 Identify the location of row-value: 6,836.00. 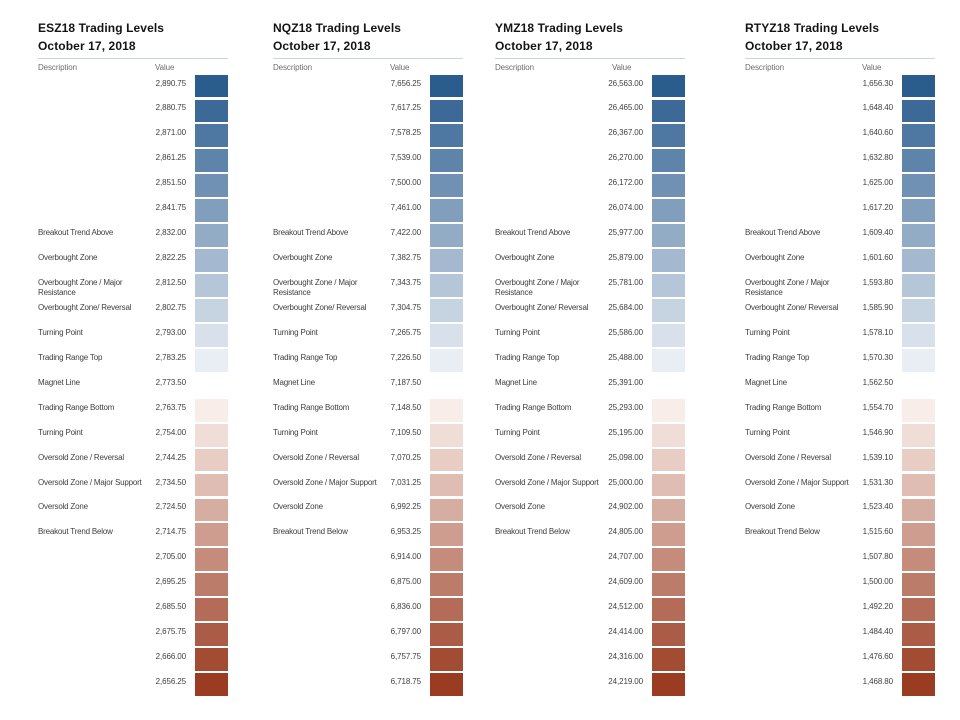
(405, 607).